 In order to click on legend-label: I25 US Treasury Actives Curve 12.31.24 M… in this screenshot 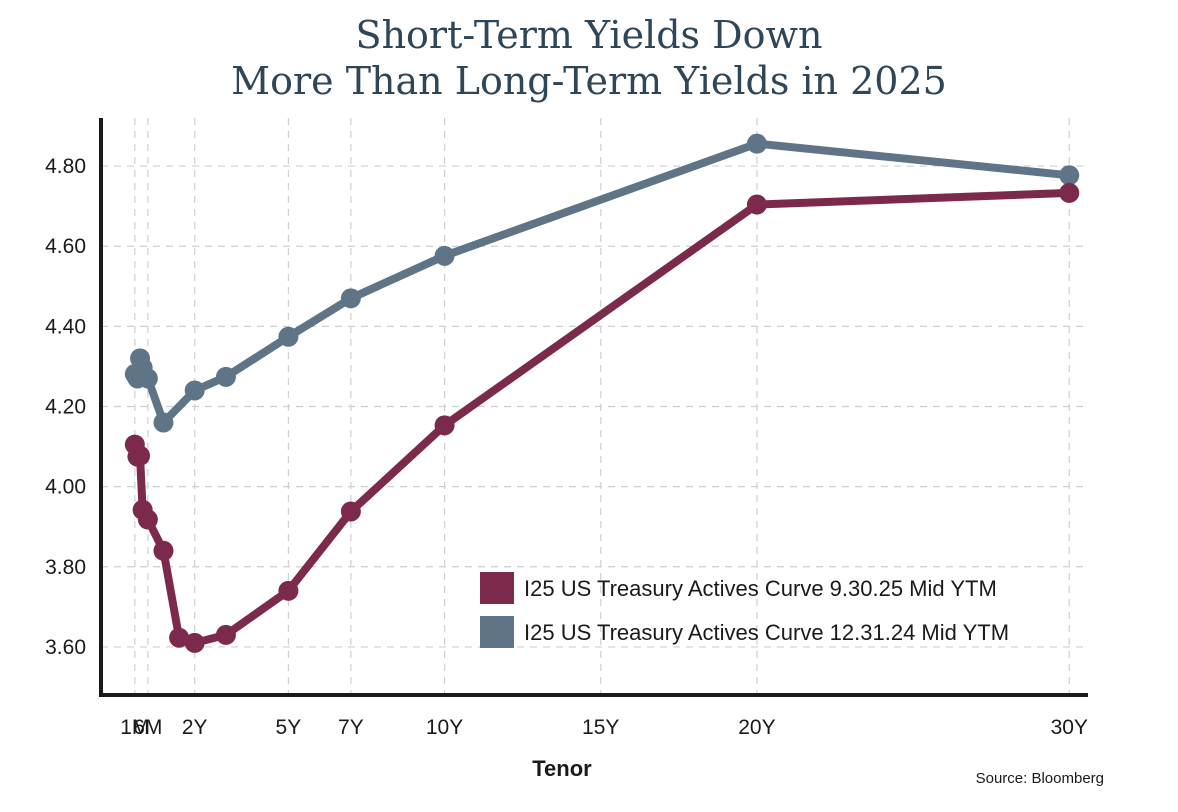, I will do `click(766, 632)`.